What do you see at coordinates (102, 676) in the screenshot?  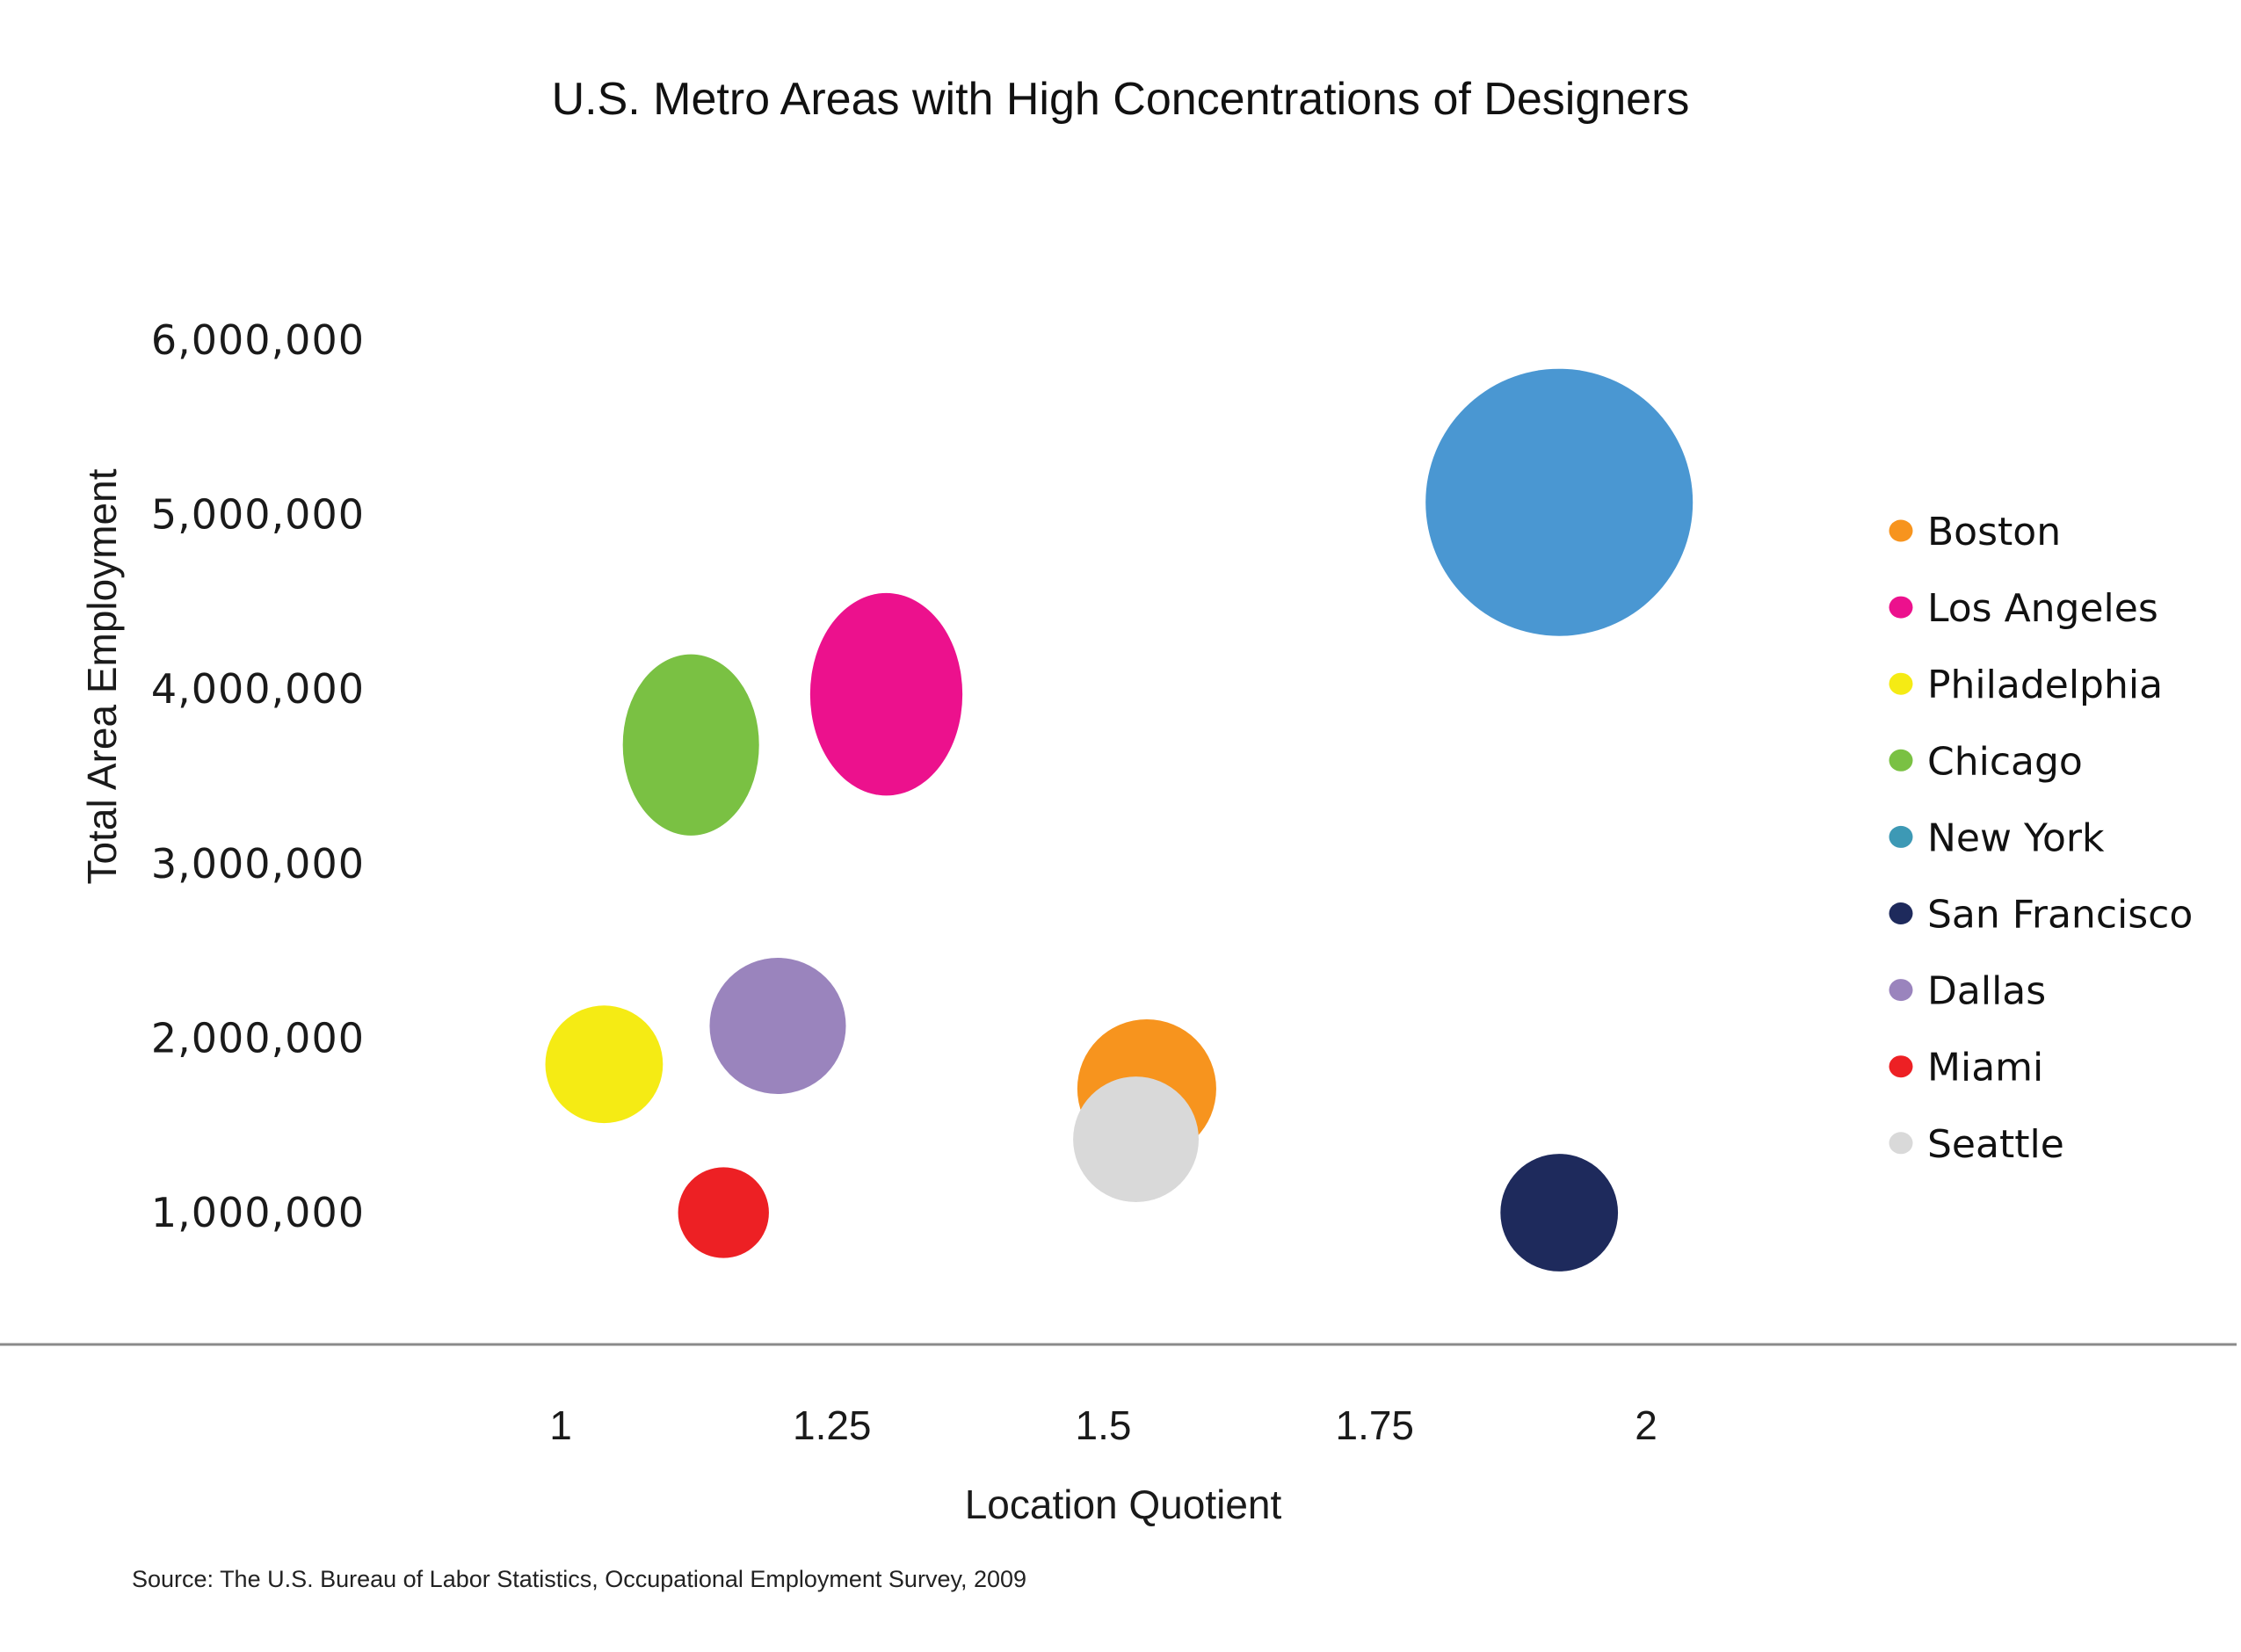 I see `y-axis-label: Total Area Employment` at bounding box center [102, 676].